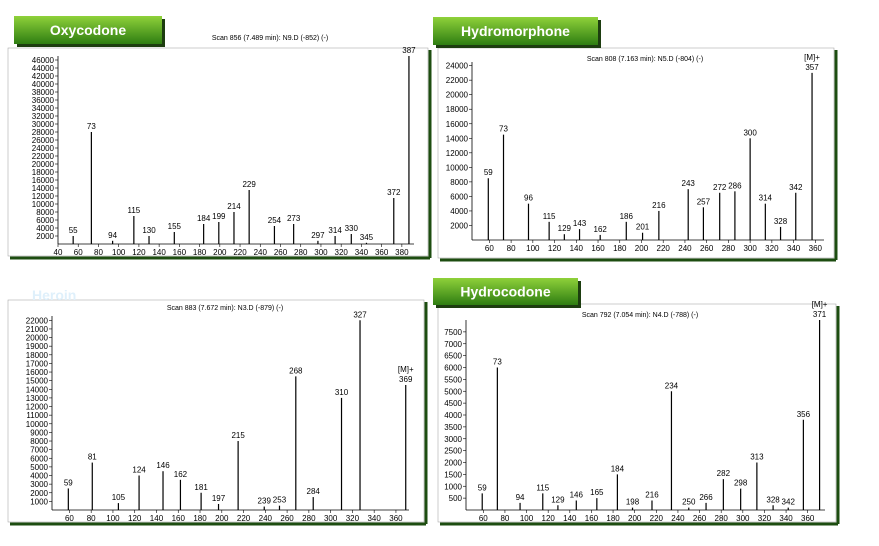 Image resolution: width=879 pixels, height=546 pixels. I want to click on y-tick-label: 6500, so click(453, 356).